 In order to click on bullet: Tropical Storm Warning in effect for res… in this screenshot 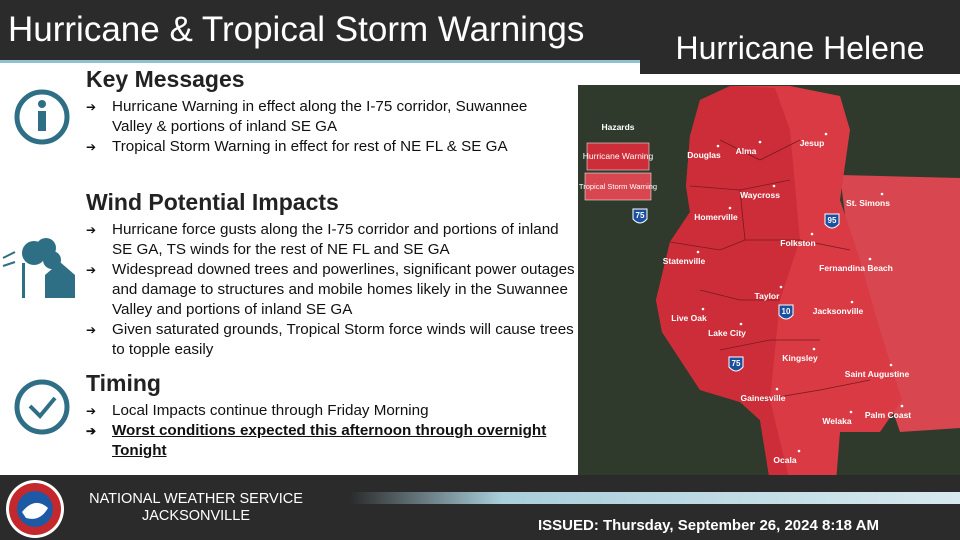, I will do `click(321, 147)`.